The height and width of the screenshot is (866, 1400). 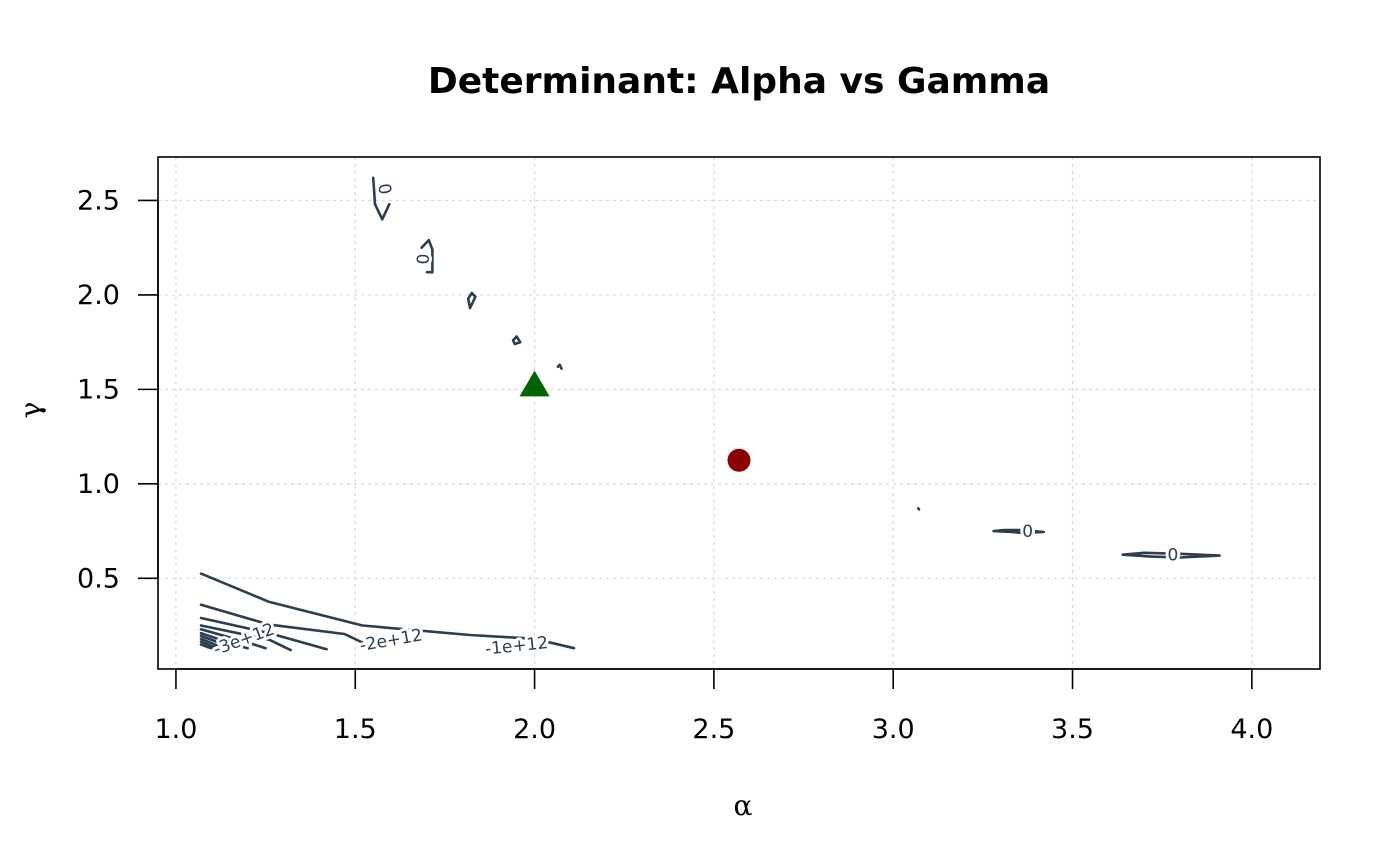 I want to click on y-tick-label: 1.0, so click(x=98, y=484).